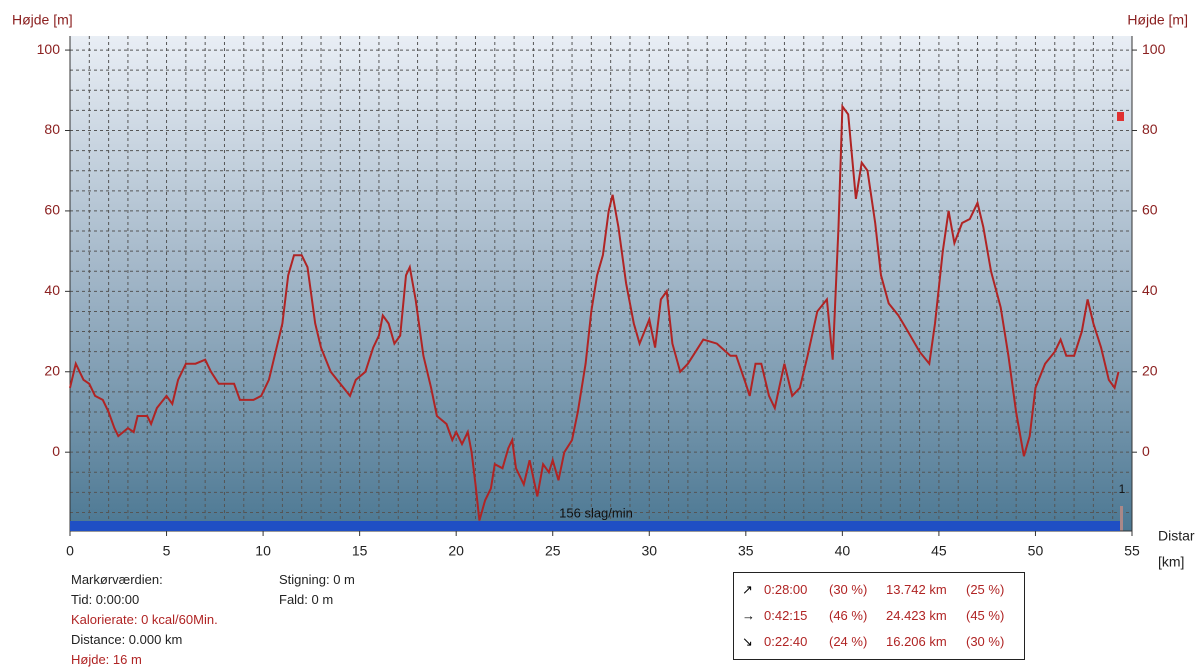 The height and width of the screenshot is (668, 1200). I want to click on cursor-distance: Distance: 0.000 km, so click(127, 639).